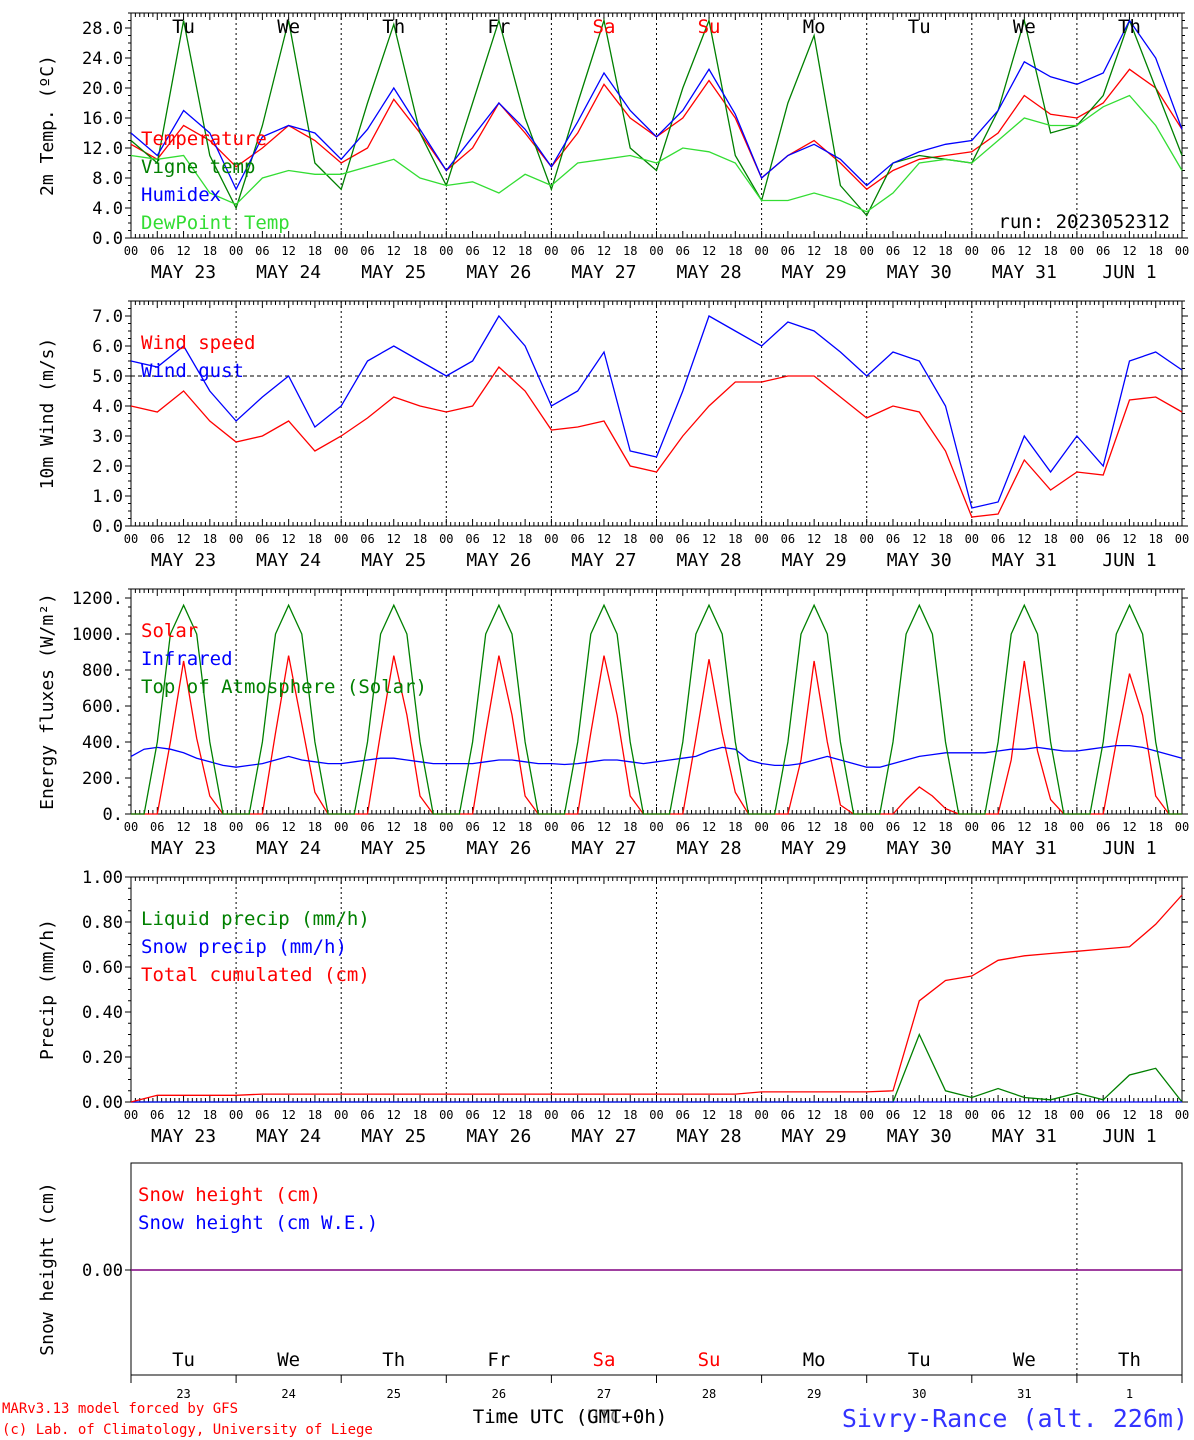 Image resolution: width=1194 pixels, height=1440 pixels. Describe the element at coordinates (97, 635) in the screenshot. I see `y-tick-label: 1000.` at that location.